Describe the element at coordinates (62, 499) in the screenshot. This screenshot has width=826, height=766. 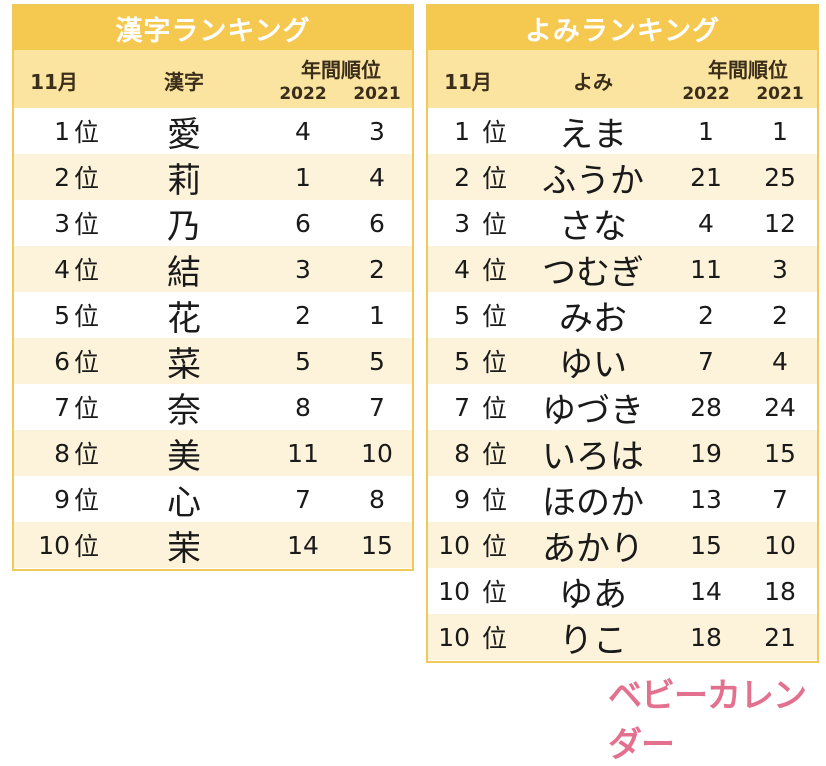
I see `rank-cell: 9` at that location.